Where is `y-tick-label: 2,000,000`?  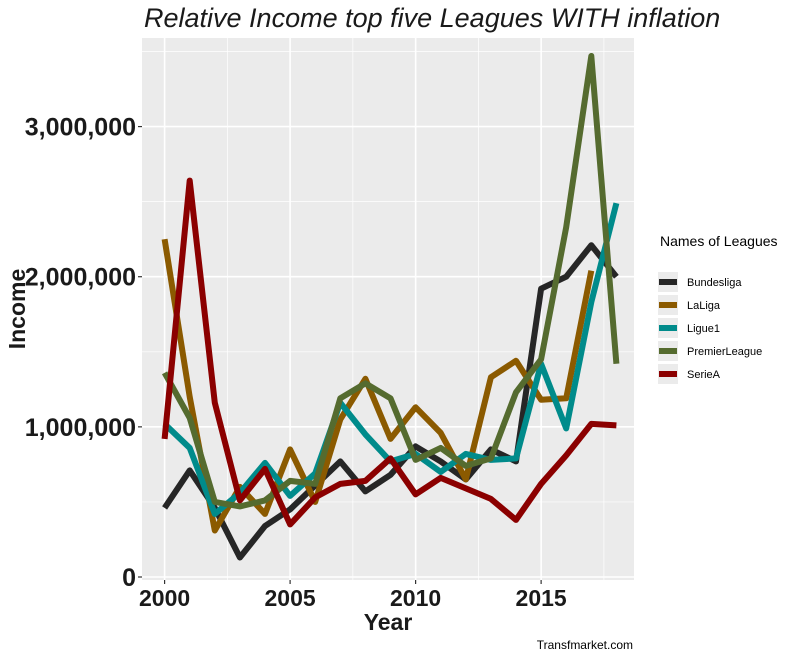 y-tick-label: 2,000,000 is located at coordinates (80, 278).